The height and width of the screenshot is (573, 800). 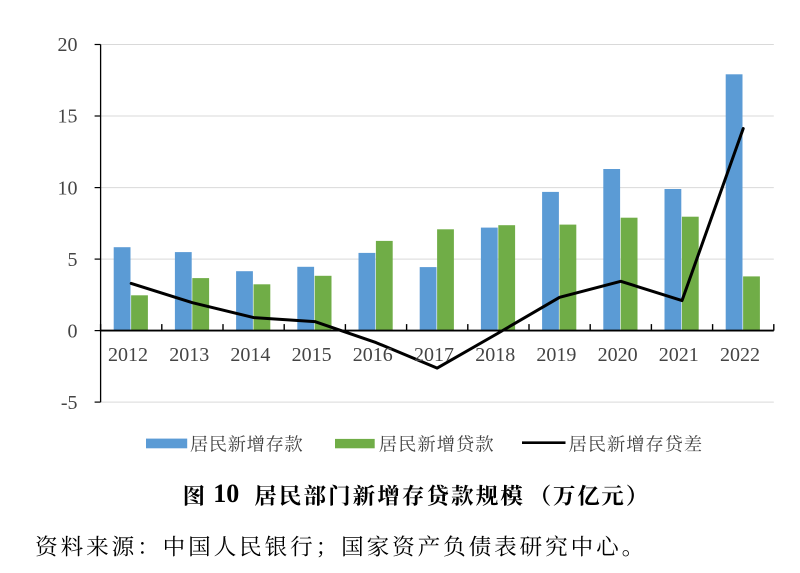 What do you see at coordinates (69, 403) in the screenshot?
I see `svg-text: -5` at bounding box center [69, 403].